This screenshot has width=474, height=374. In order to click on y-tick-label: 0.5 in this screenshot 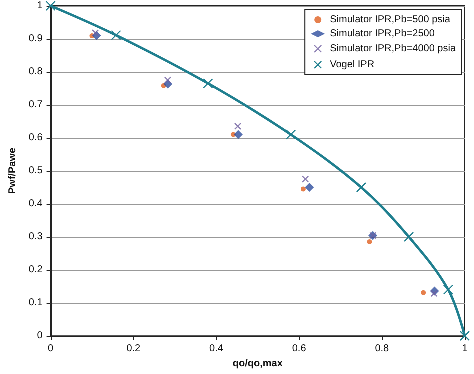, I will do `click(36, 171)`.